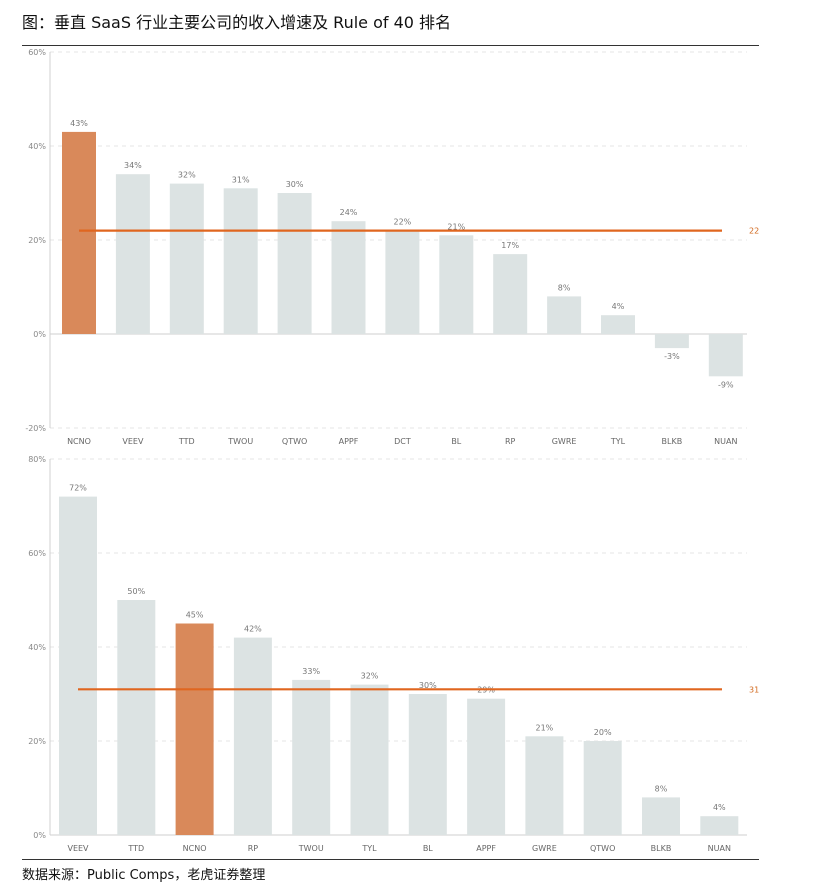 This screenshot has width=817, height=887. I want to click on data-label: 22%, so click(403, 222).